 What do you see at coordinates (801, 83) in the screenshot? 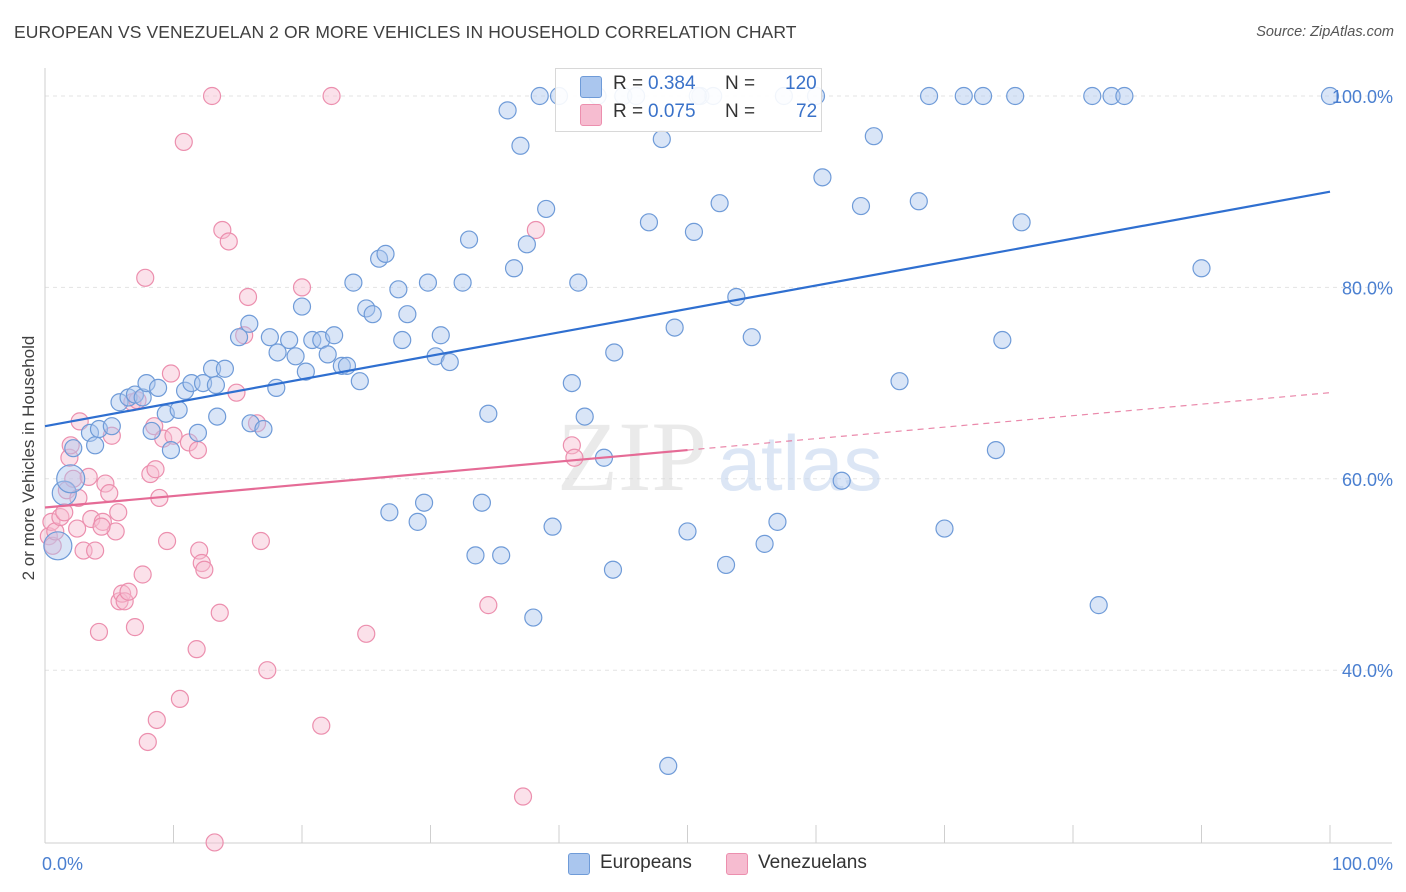
I see `europeans-n-value: 120` at bounding box center [801, 83].